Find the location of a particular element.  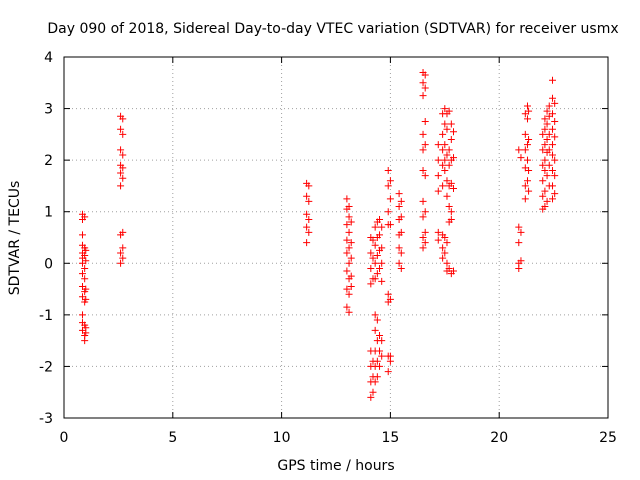

x-axis-tick-labels: 0 5 10 15 20 25 is located at coordinates (338, 438).